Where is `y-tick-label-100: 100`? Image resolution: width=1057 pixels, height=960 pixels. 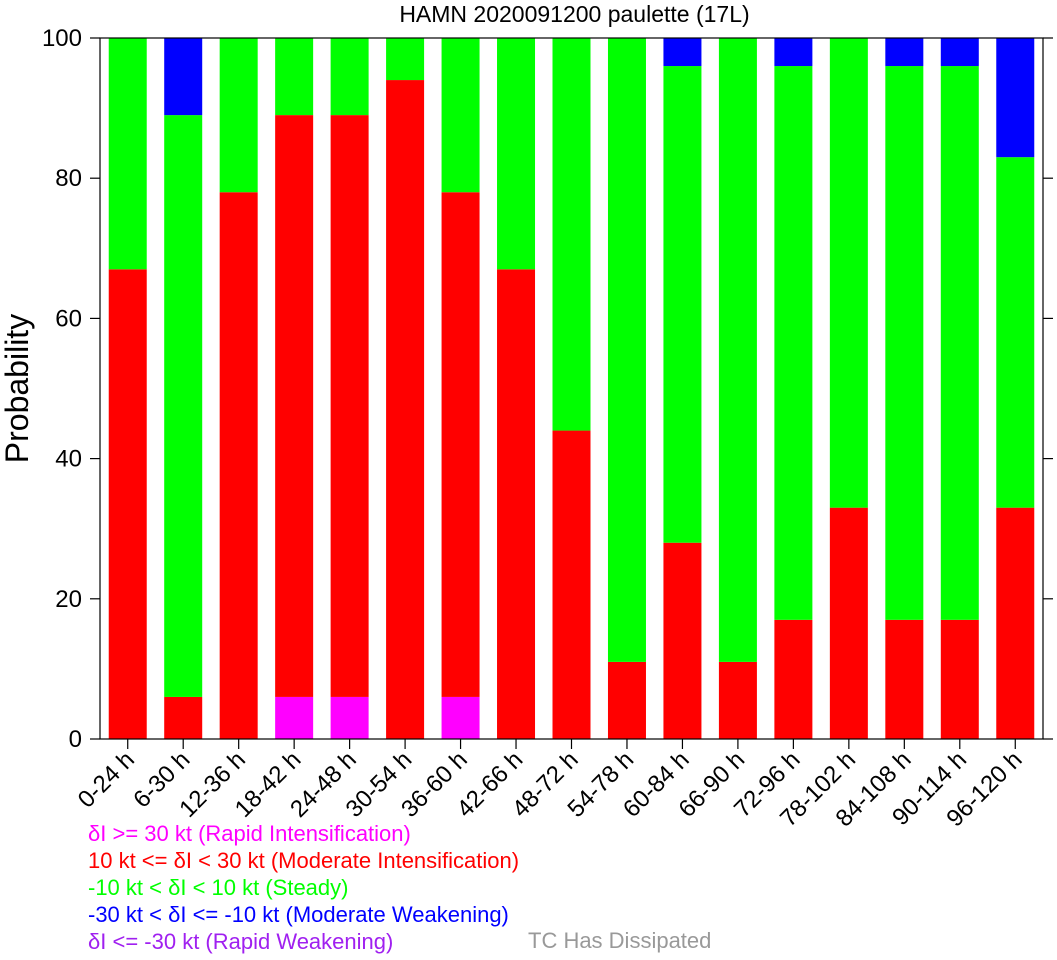 y-tick-label-100: 100 is located at coordinates (62, 38).